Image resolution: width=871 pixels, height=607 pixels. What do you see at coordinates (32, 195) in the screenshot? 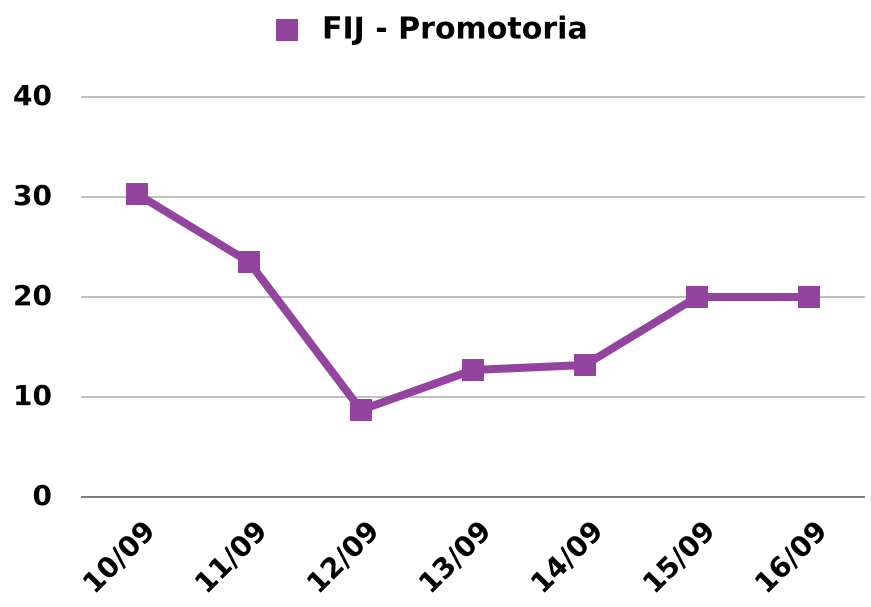
I see `y-tick-label: 30` at bounding box center [32, 195].